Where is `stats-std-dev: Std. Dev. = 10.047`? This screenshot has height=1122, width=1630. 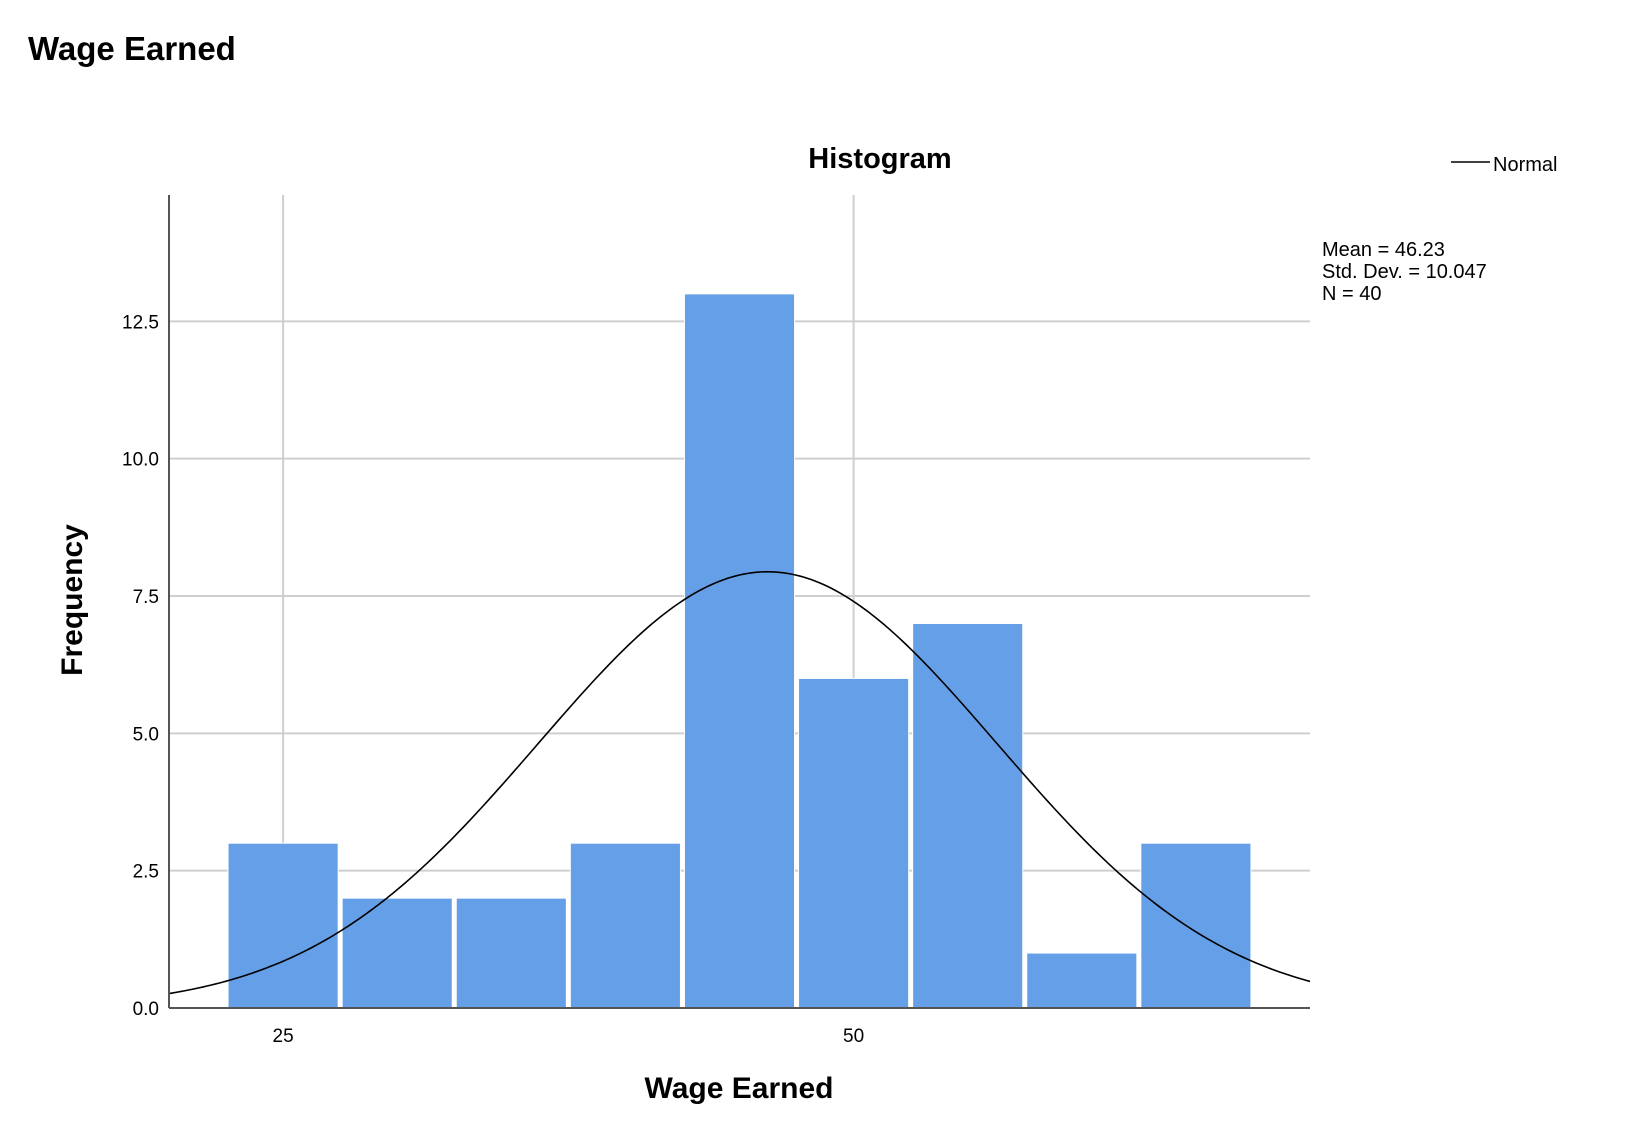
stats-std-dev: Std. Dev. = 10.047 is located at coordinates (1404, 272).